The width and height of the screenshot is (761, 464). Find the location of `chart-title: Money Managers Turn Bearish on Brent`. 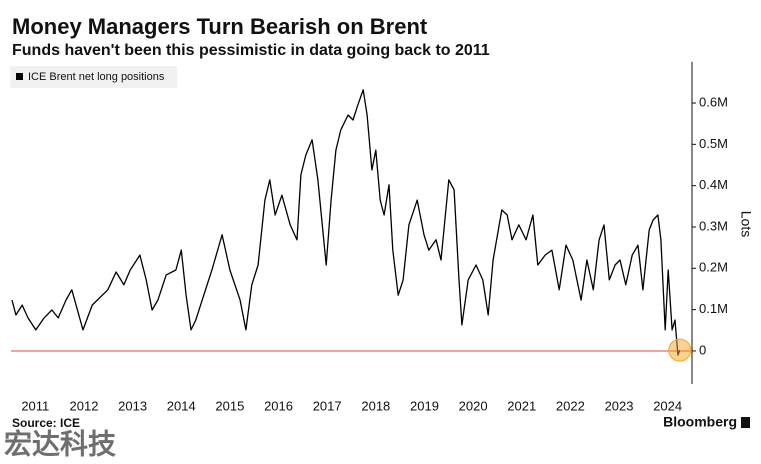

chart-title: Money Managers Turn Bearish on Brent is located at coordinates (220, 26).